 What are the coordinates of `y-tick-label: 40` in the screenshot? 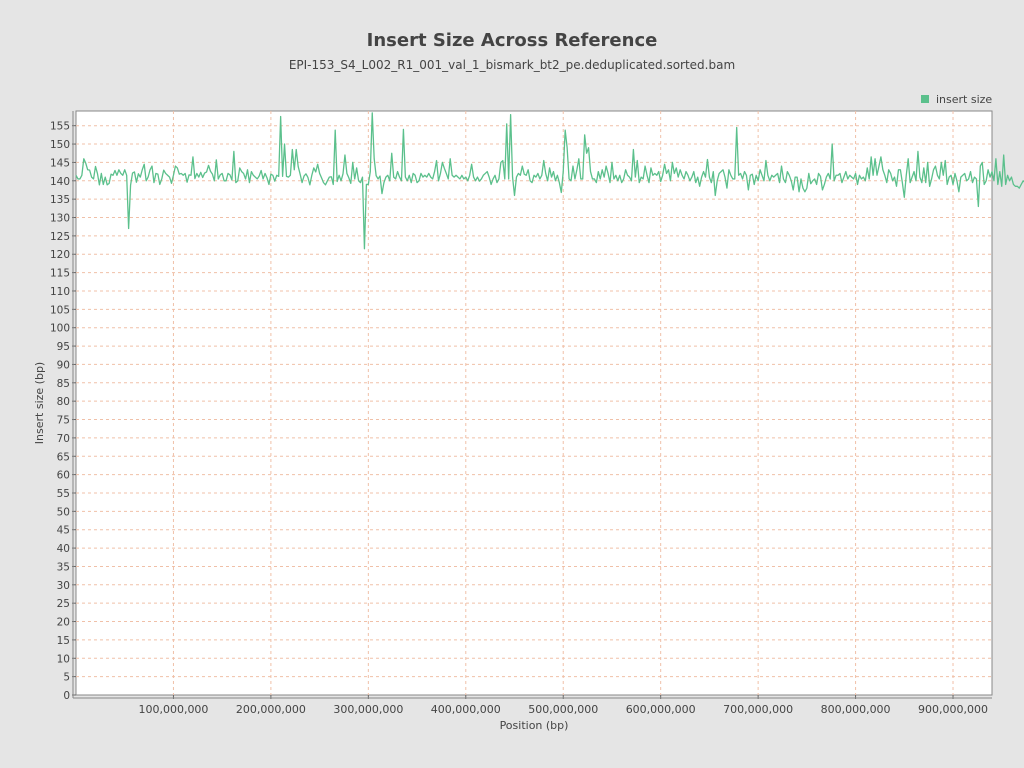 It's located at (63, 549).